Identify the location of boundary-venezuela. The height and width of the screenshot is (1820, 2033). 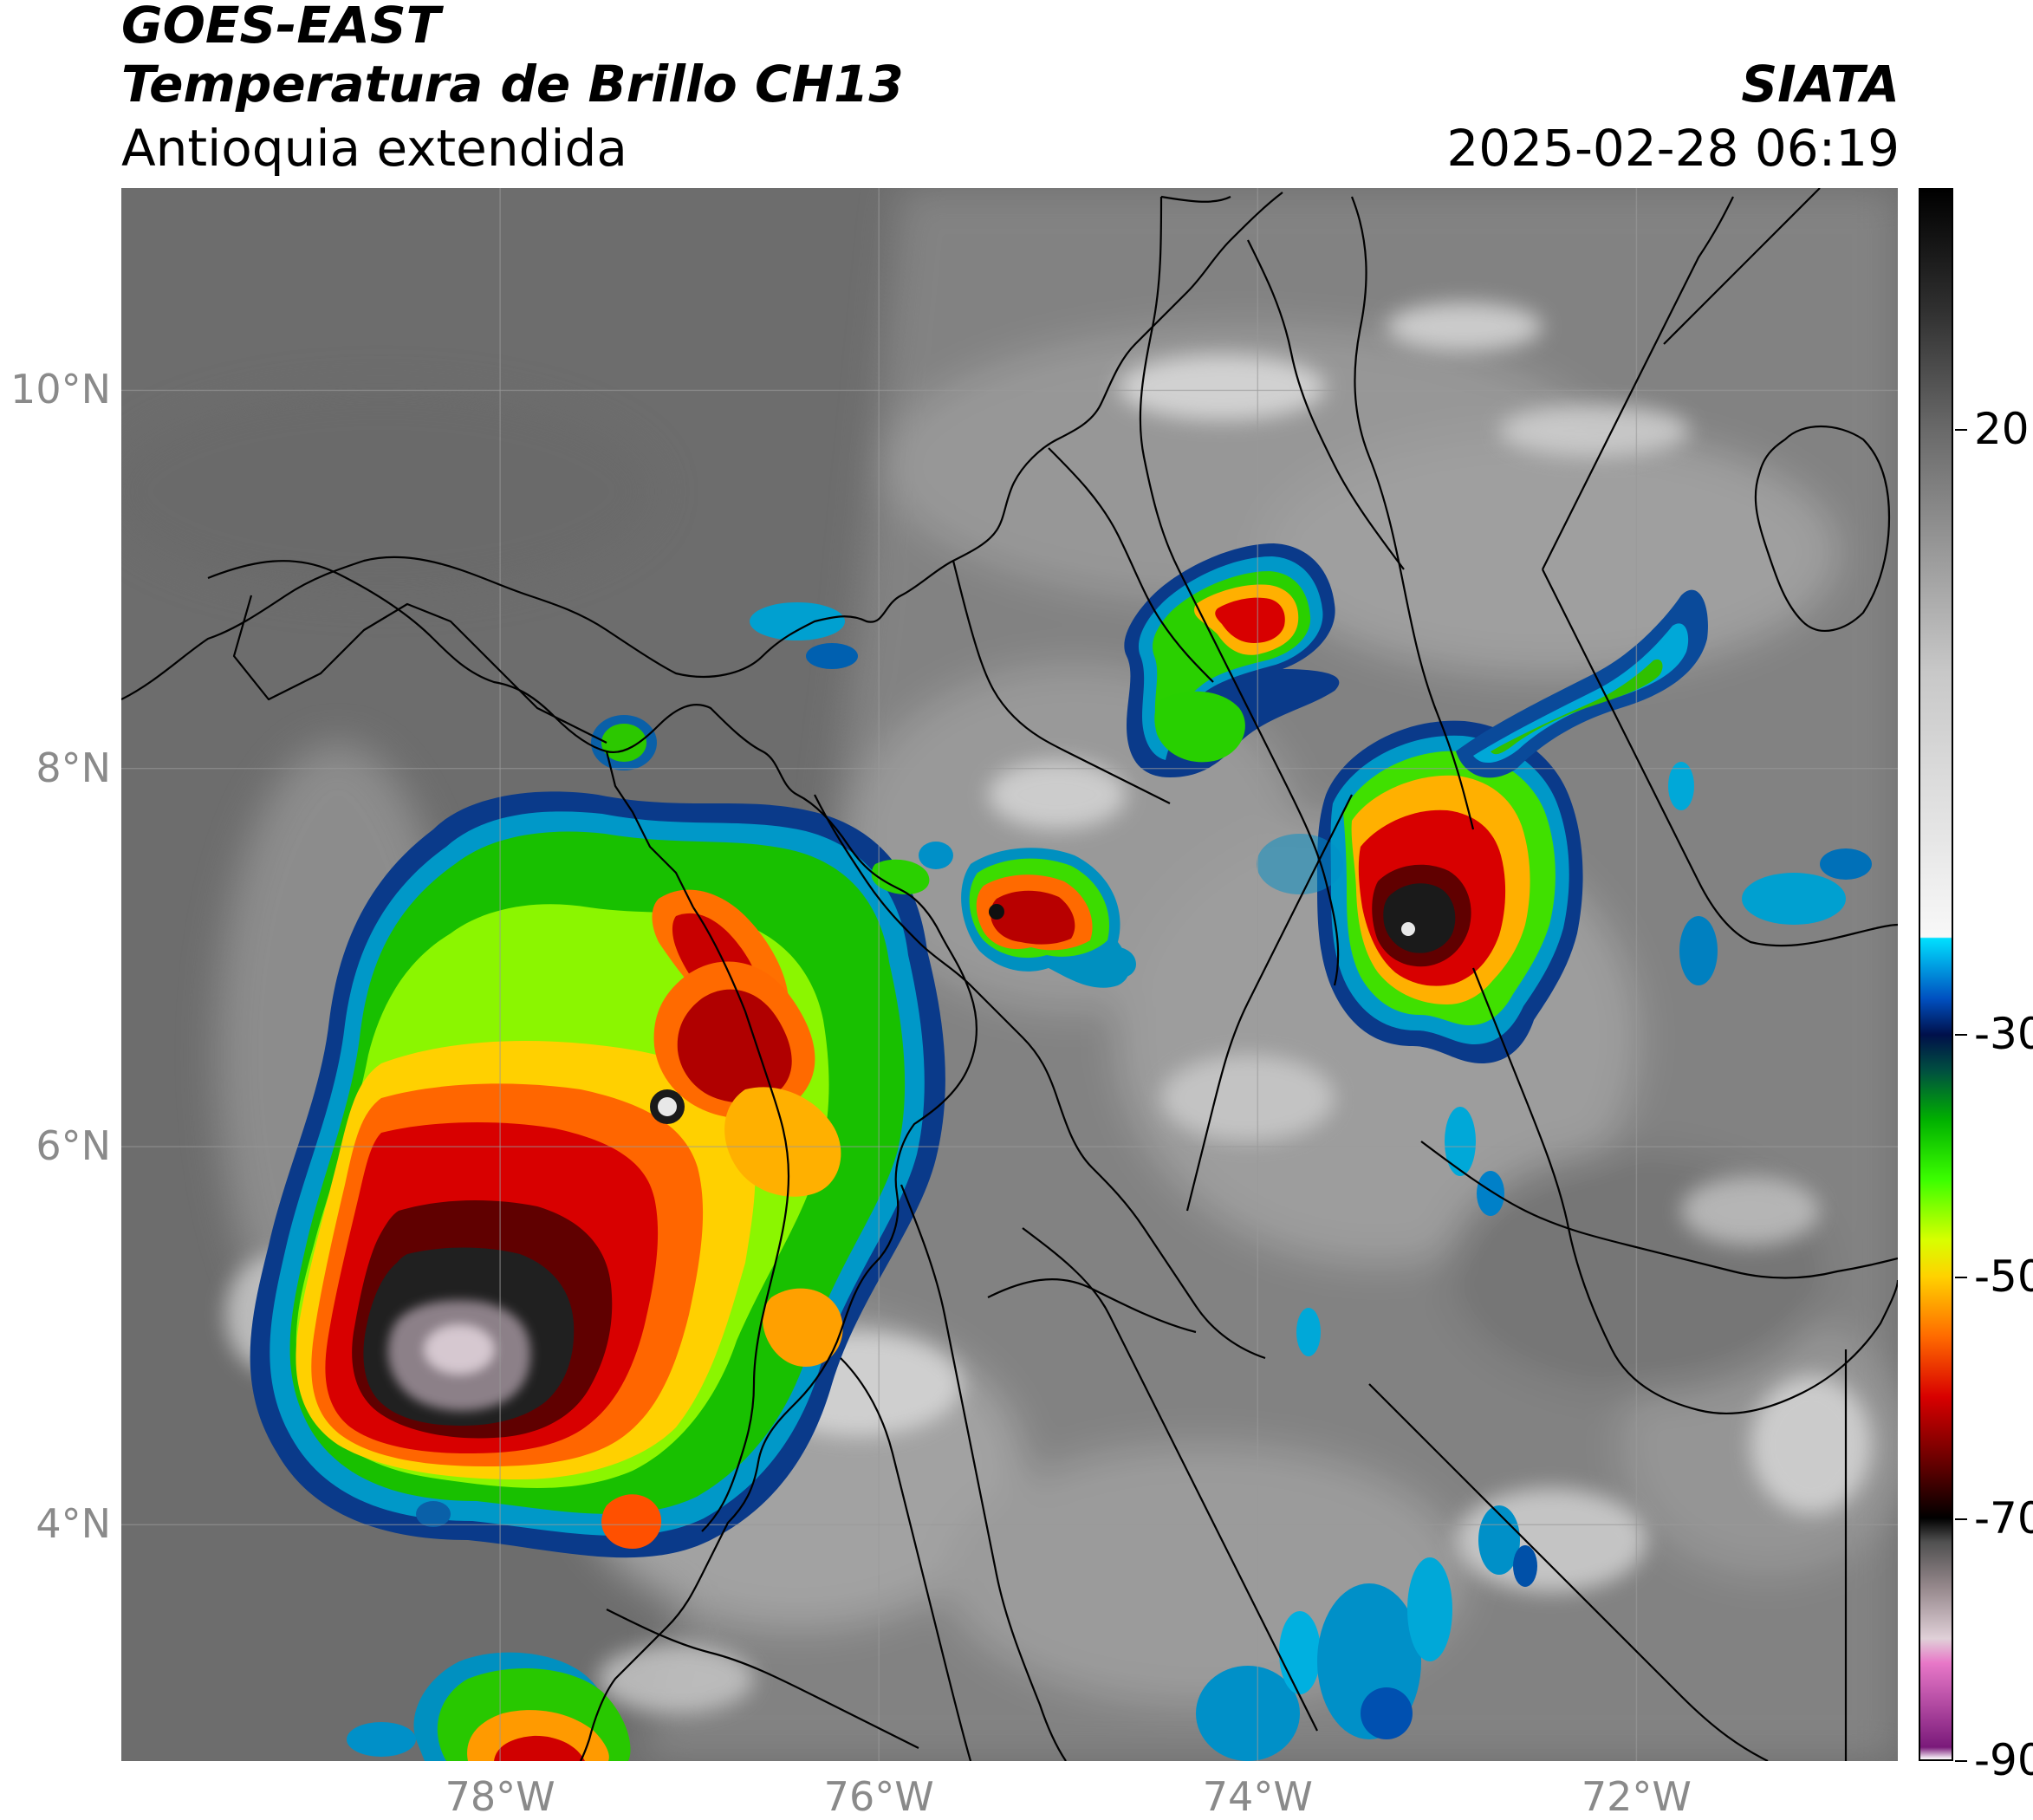
(1638, 383).